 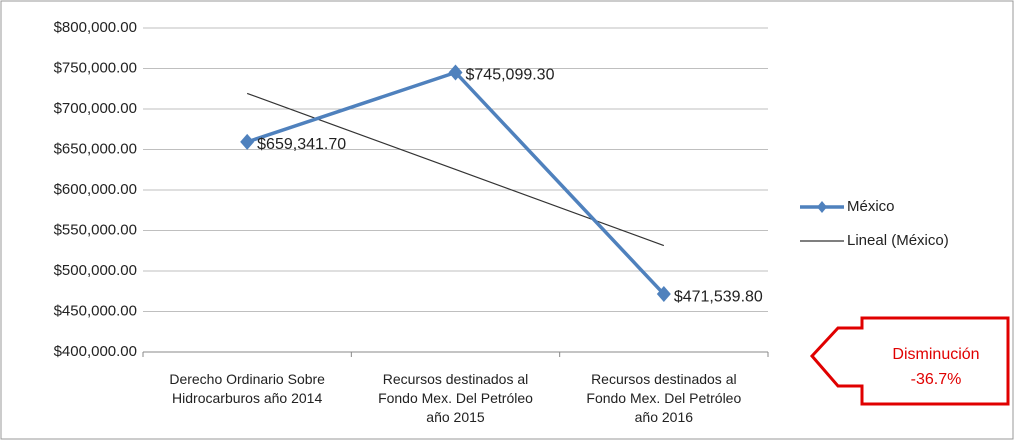 What do you see at coordinates (95, 148) in the screenshot?
I see `y-tick-label: $650,000.00` at bounding box center [95, 148].